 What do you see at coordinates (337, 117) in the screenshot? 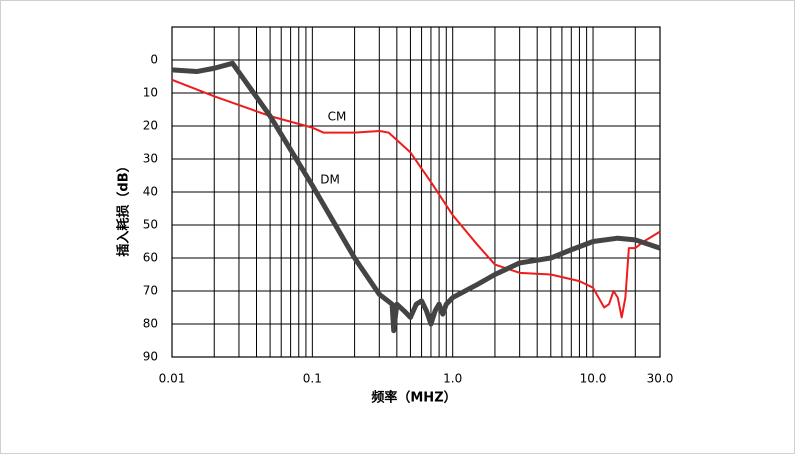
I see `annotation: CM` at bounding box center [337, 117].